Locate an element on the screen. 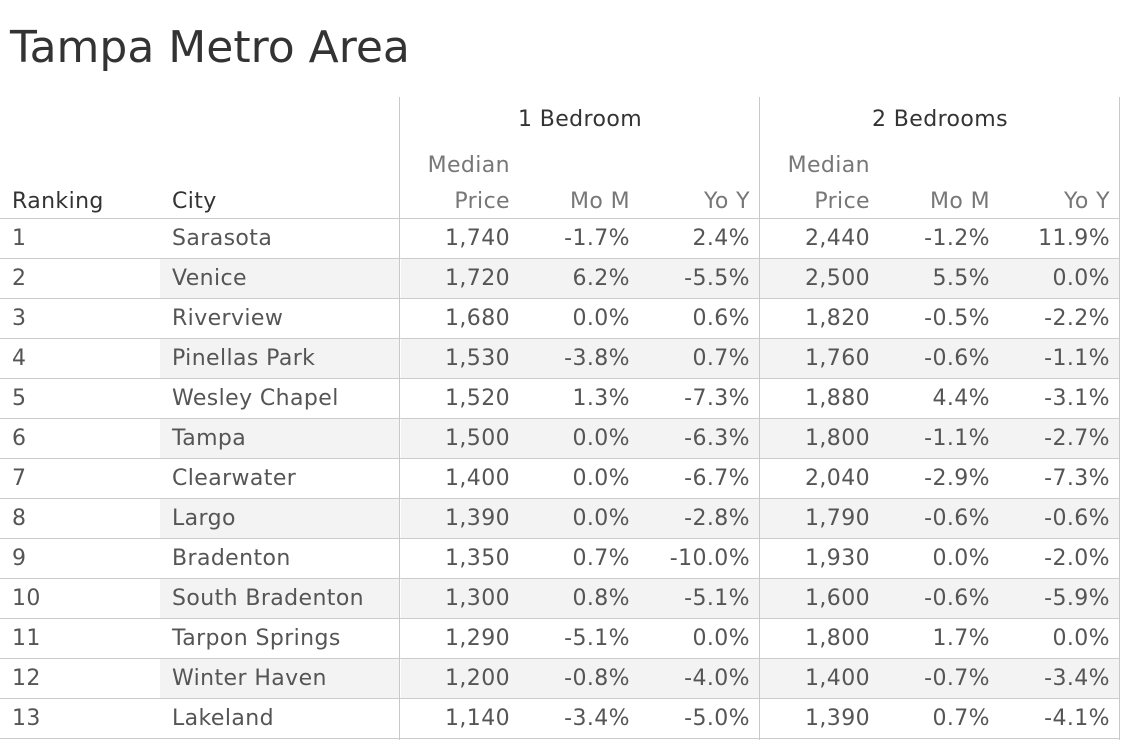  mom-cell-2: -2.9% is located at coordinates (957, 478).